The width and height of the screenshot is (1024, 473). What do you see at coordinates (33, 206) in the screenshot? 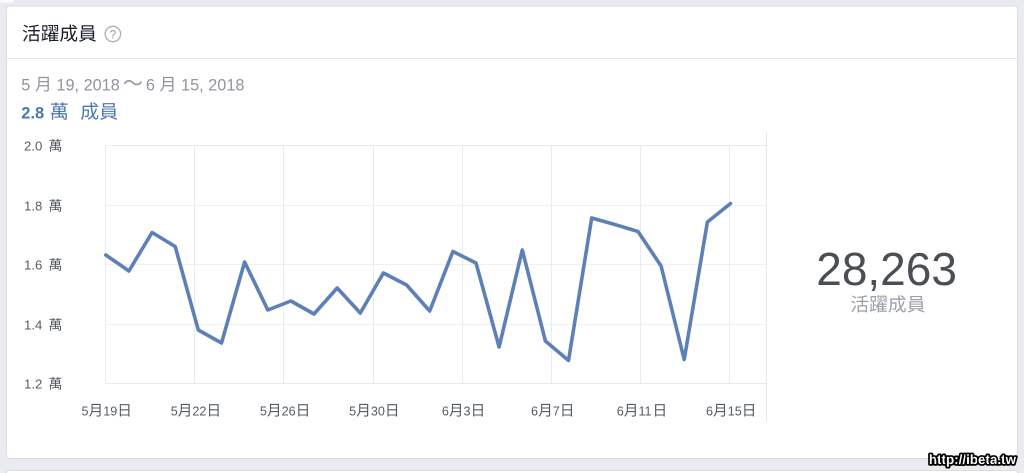
I see `svg-text: 1.8` at bounding box center [33, 206].